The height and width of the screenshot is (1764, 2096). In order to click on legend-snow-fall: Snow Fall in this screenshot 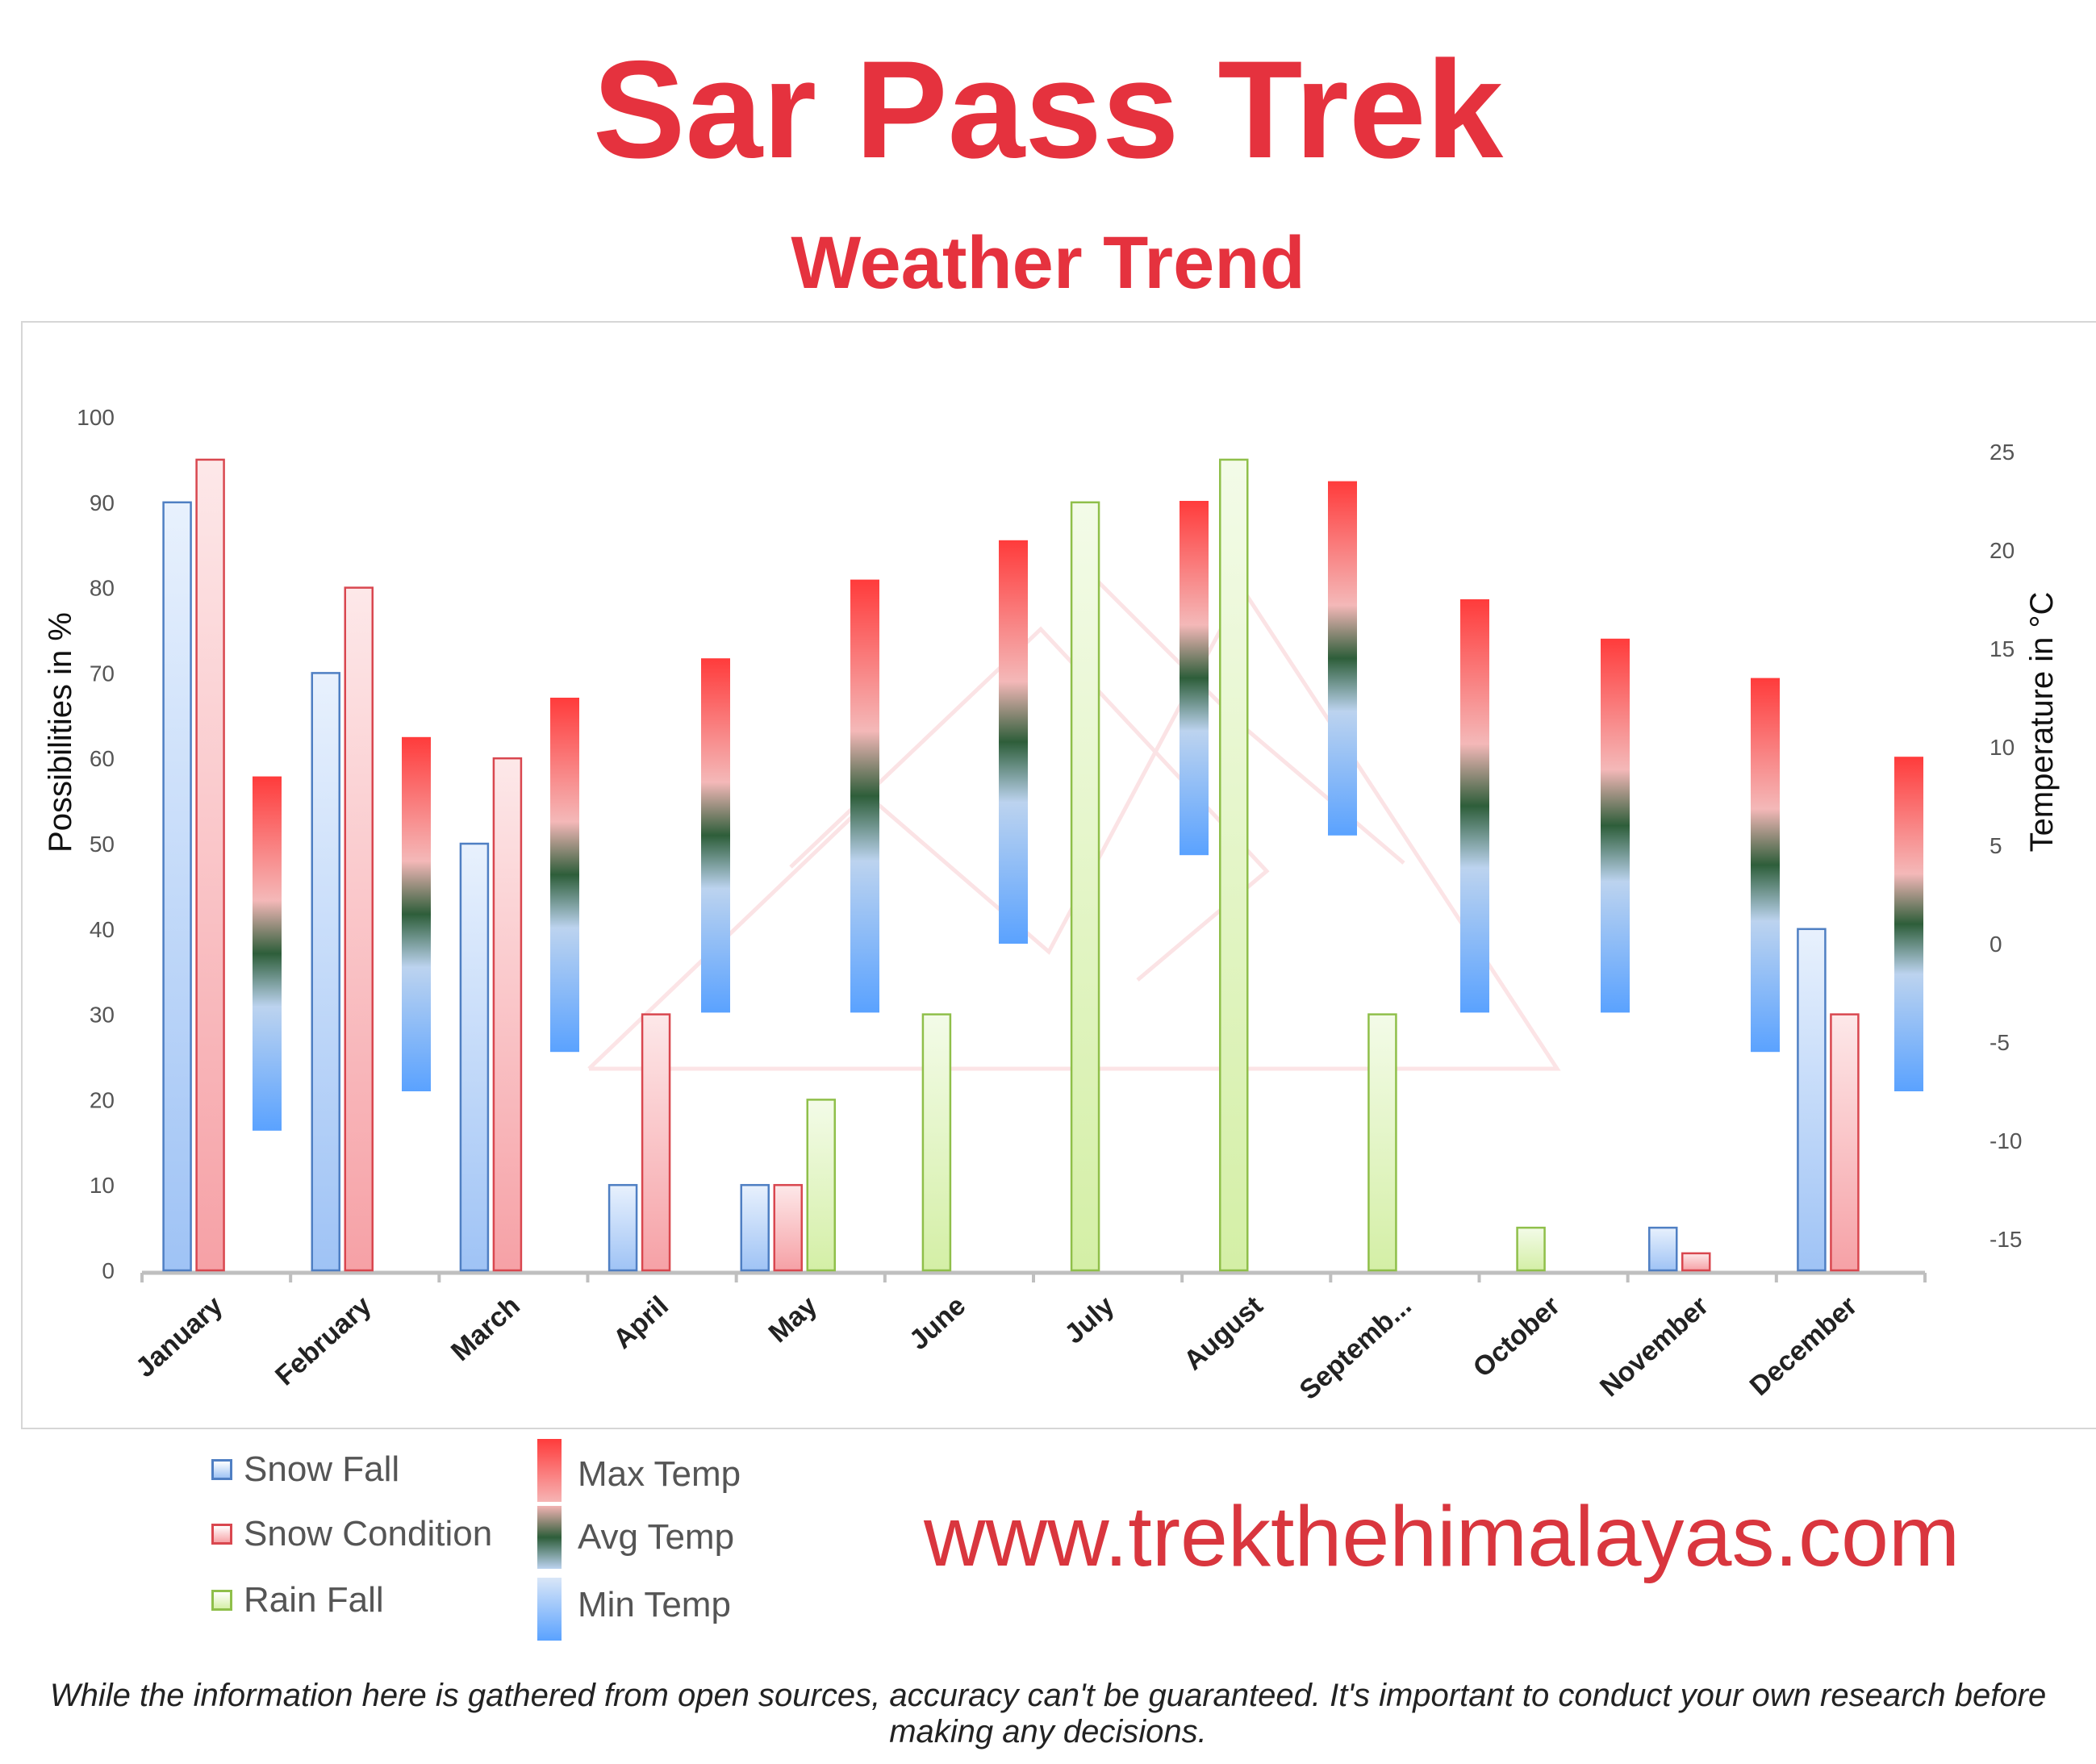, I will do `click(305, 1469)`.